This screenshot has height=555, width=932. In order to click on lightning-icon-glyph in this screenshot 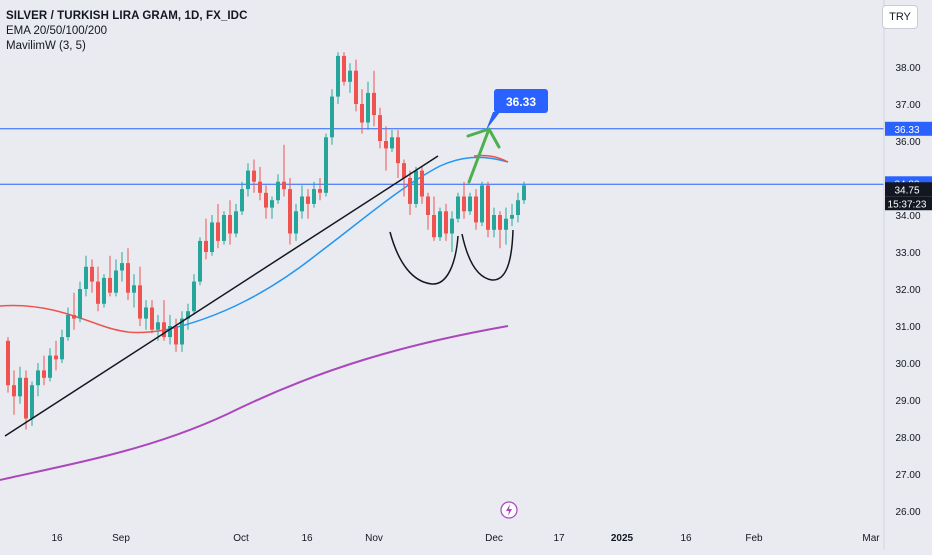, I will do `click(509, 510)`.